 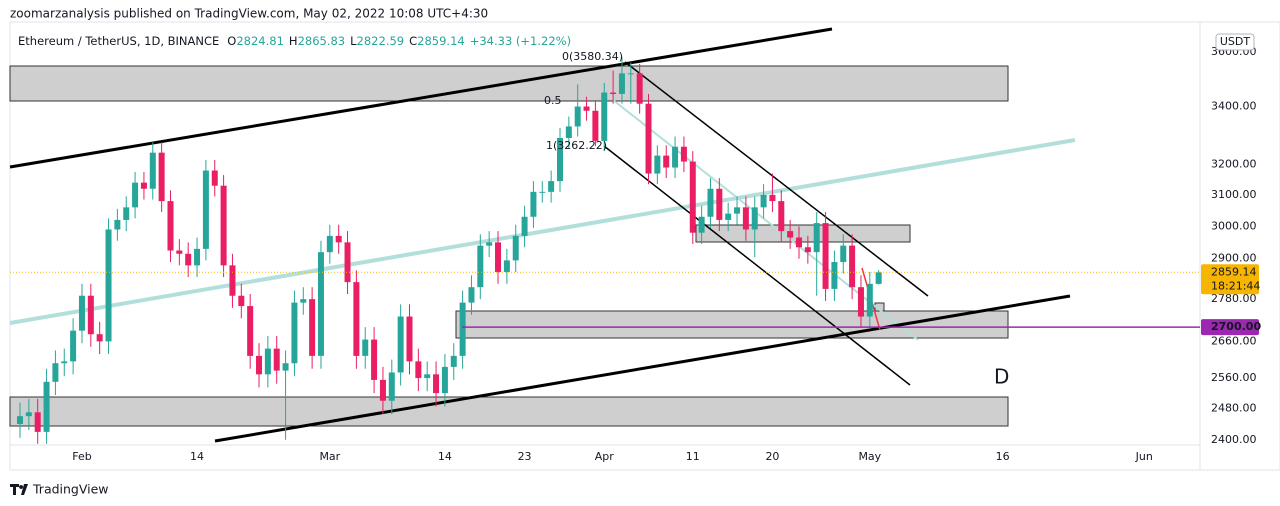 What do you see at coordinates (1144, 456) in the screenshot?
I see `x-tick-label: Jun` at bounding box center [1144, 456].